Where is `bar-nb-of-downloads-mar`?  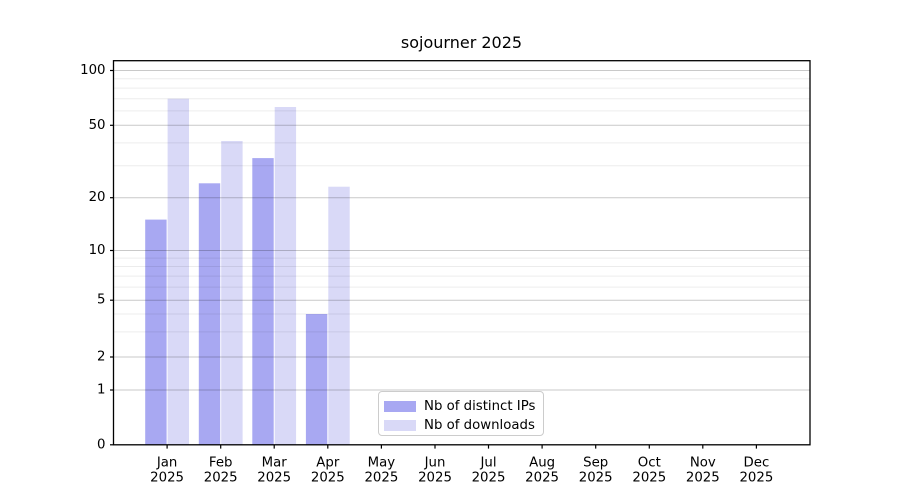
bar-nb-of-downloads-mar is located at coordinates (285, 276).